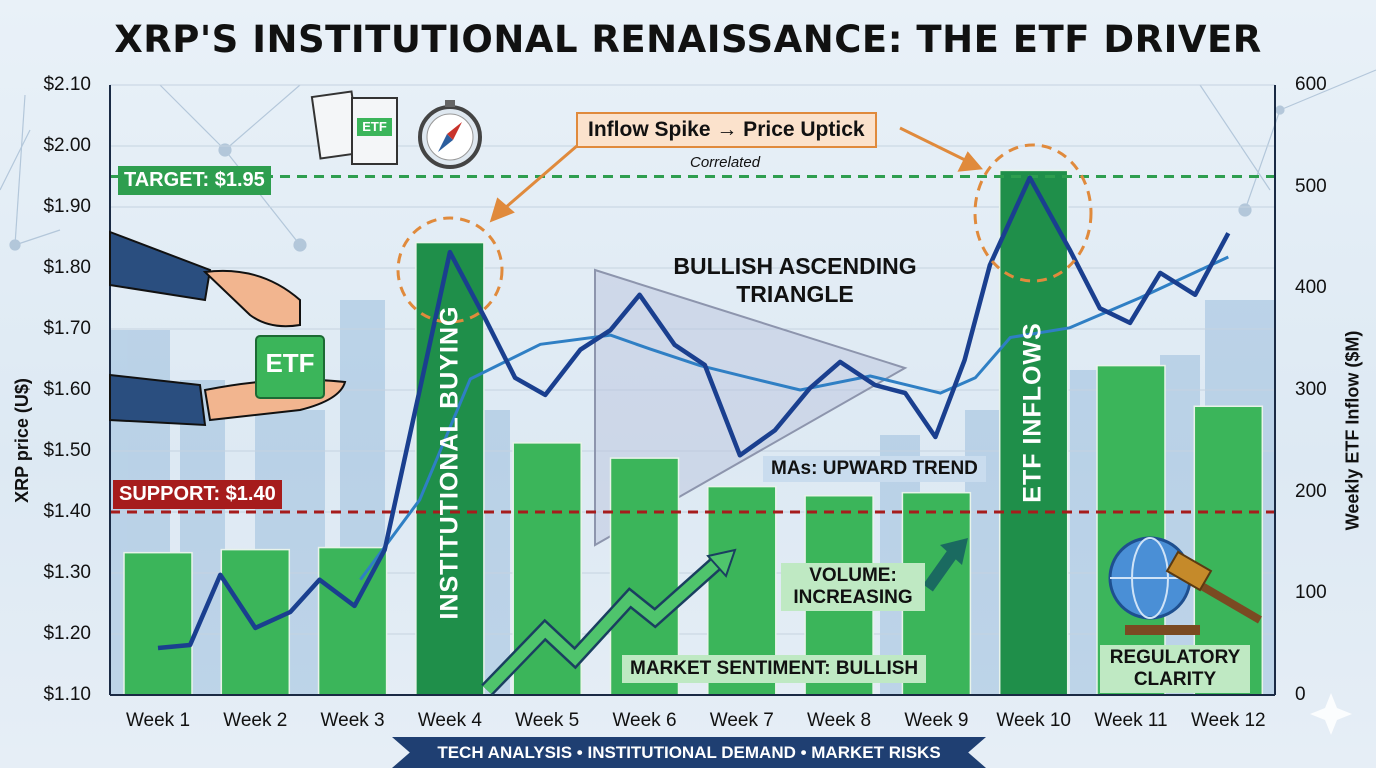 The image size is (1376, 768). Describe the element at coordinates (1175, 669) in the screenshot. I see `regulatory-label: REGULATORY CLARITY` at that location.